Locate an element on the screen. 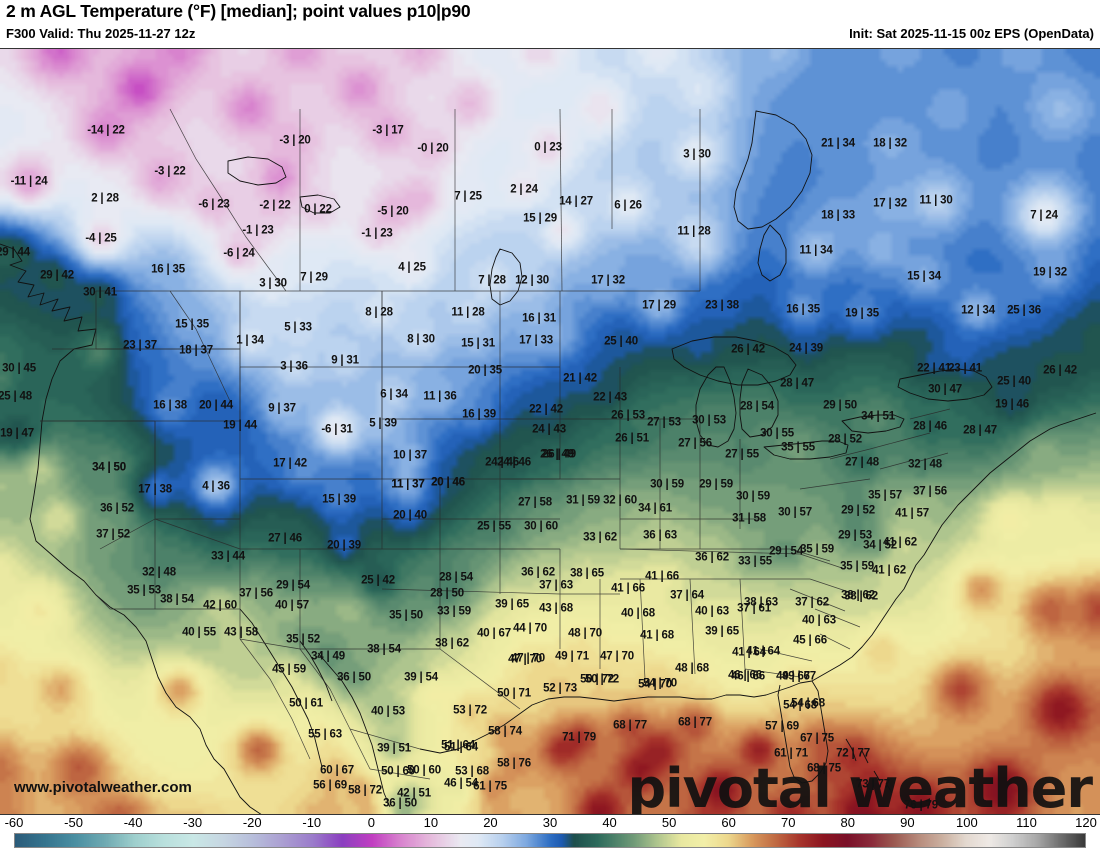 The image size is (1100, 850). colorbar-tick: -30 is located at coordinates (193, 822).